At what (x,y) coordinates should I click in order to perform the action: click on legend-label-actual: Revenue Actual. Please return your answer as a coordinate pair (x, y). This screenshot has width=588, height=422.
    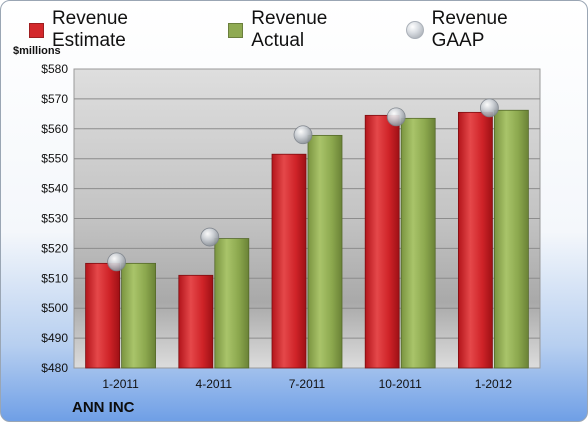
    Looking at the image, I should click on (289, 29).